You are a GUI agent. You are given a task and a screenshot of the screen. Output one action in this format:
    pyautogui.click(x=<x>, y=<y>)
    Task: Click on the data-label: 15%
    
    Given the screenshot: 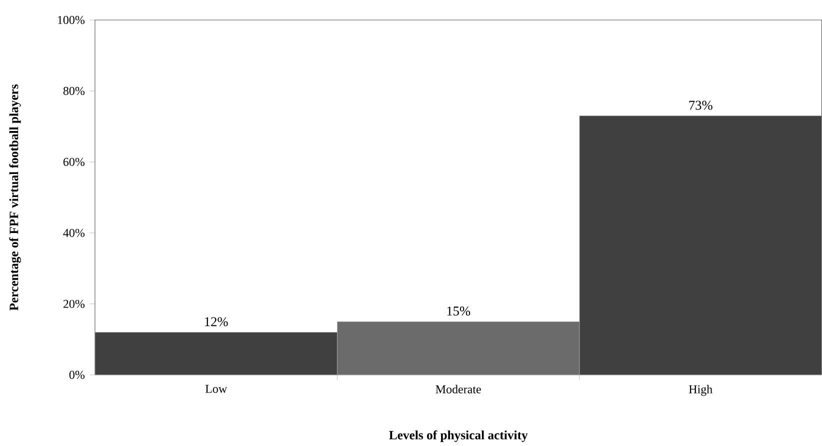 What is the action you would take?
    pyautogui.click(x=458, y=311)
    